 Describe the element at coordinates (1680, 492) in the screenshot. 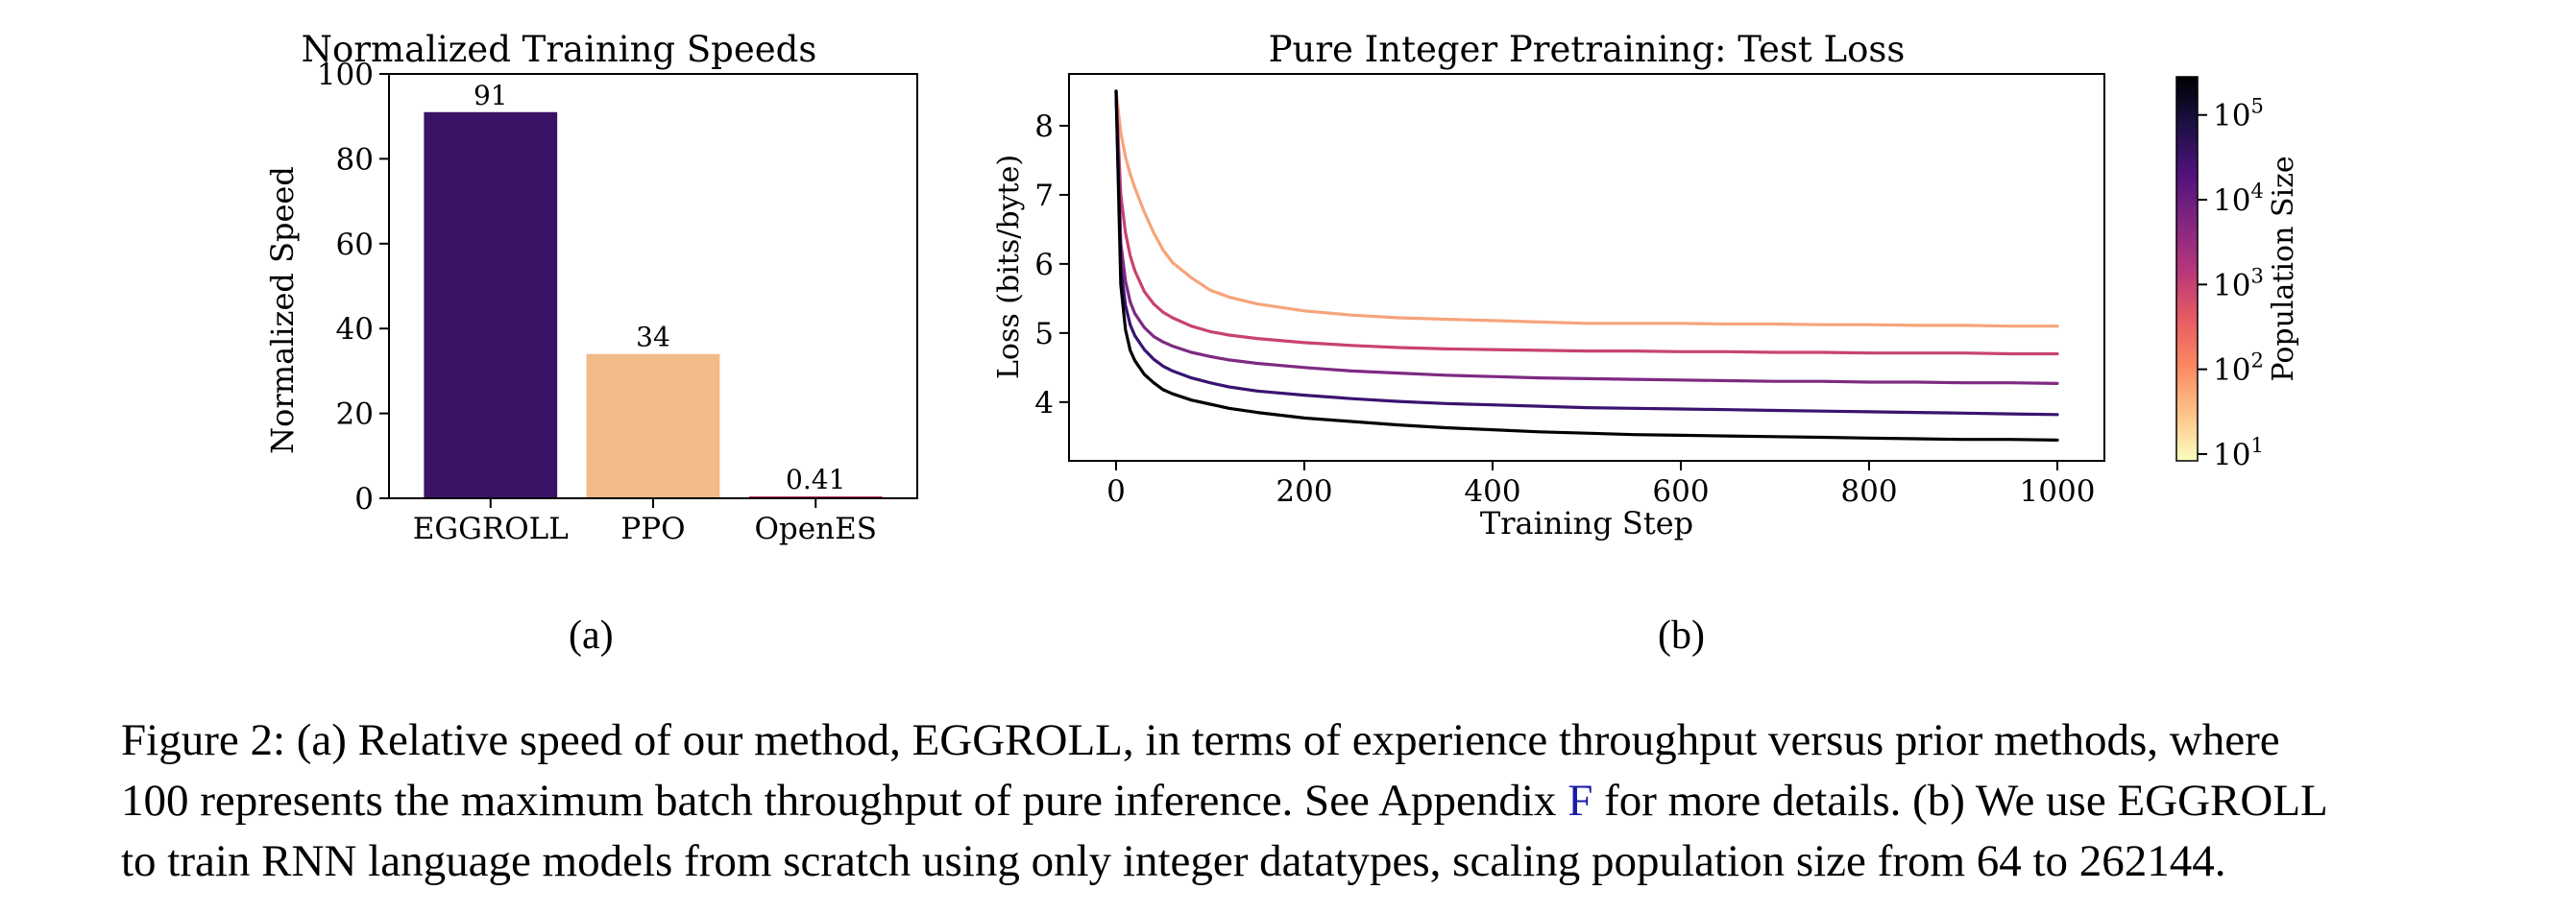

I see `line-xtick-label: 600` at that location.